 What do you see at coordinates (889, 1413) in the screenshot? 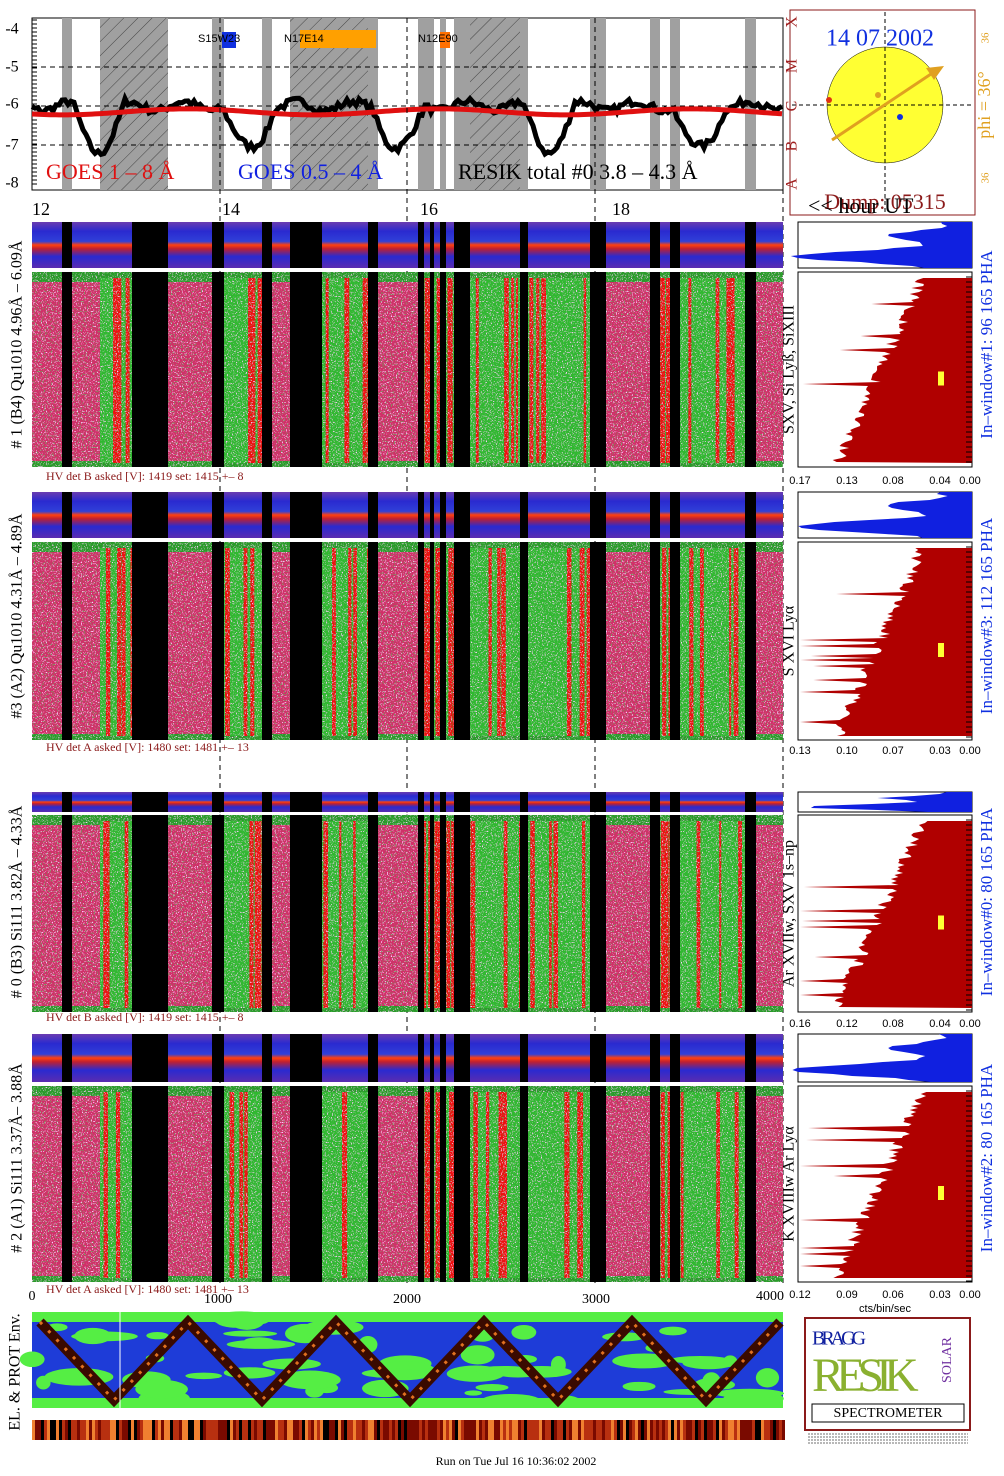
I see `logo-spectrometer: SPECTROMETER` at bounding box center [889, 1413].